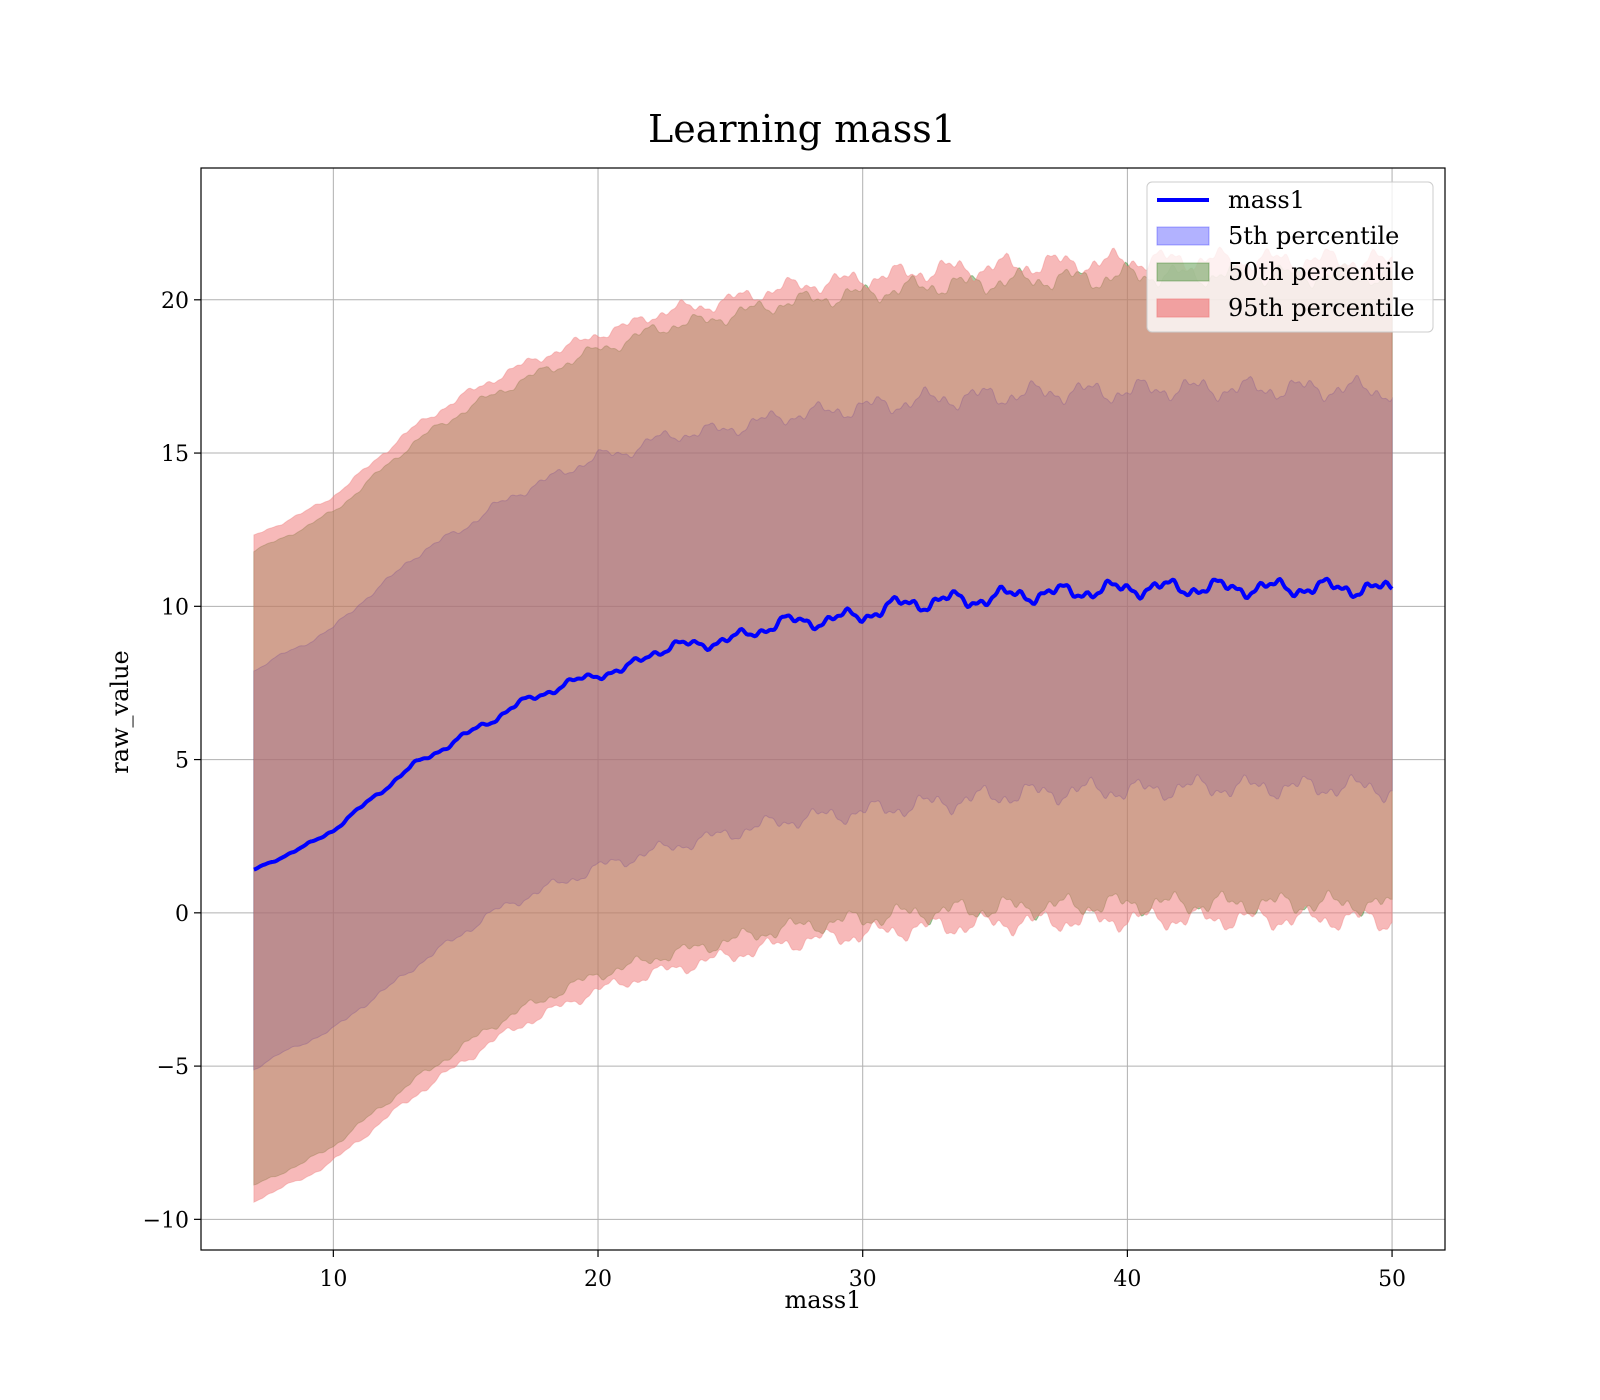 The image size is (1600, 1400). I want to click on y-axis-label: raw_value, so click(120, 712).